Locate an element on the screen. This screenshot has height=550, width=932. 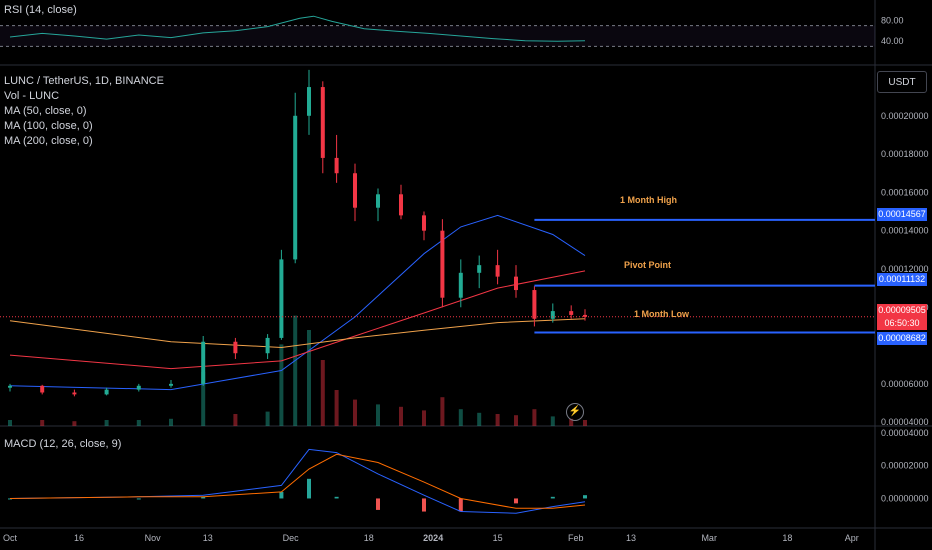
rsi-tick-label: 80.00 is located at coordinates (892, 20).